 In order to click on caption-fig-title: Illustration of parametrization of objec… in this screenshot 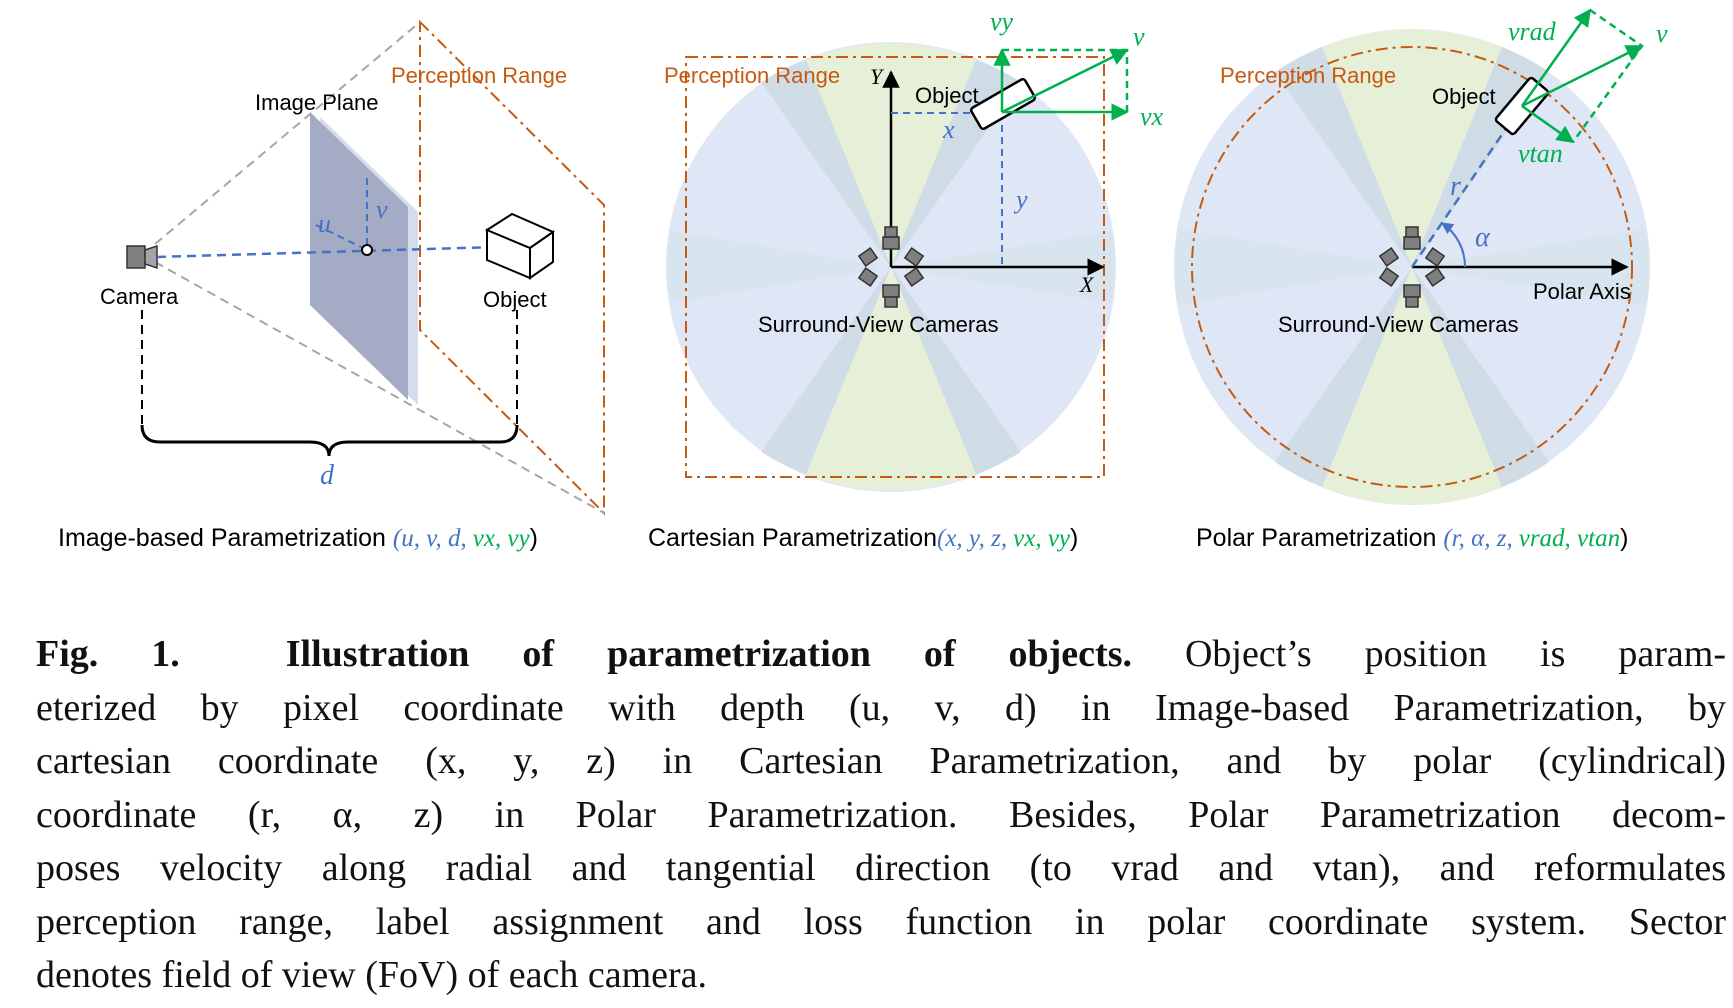, I will do `click(708, 654)`.